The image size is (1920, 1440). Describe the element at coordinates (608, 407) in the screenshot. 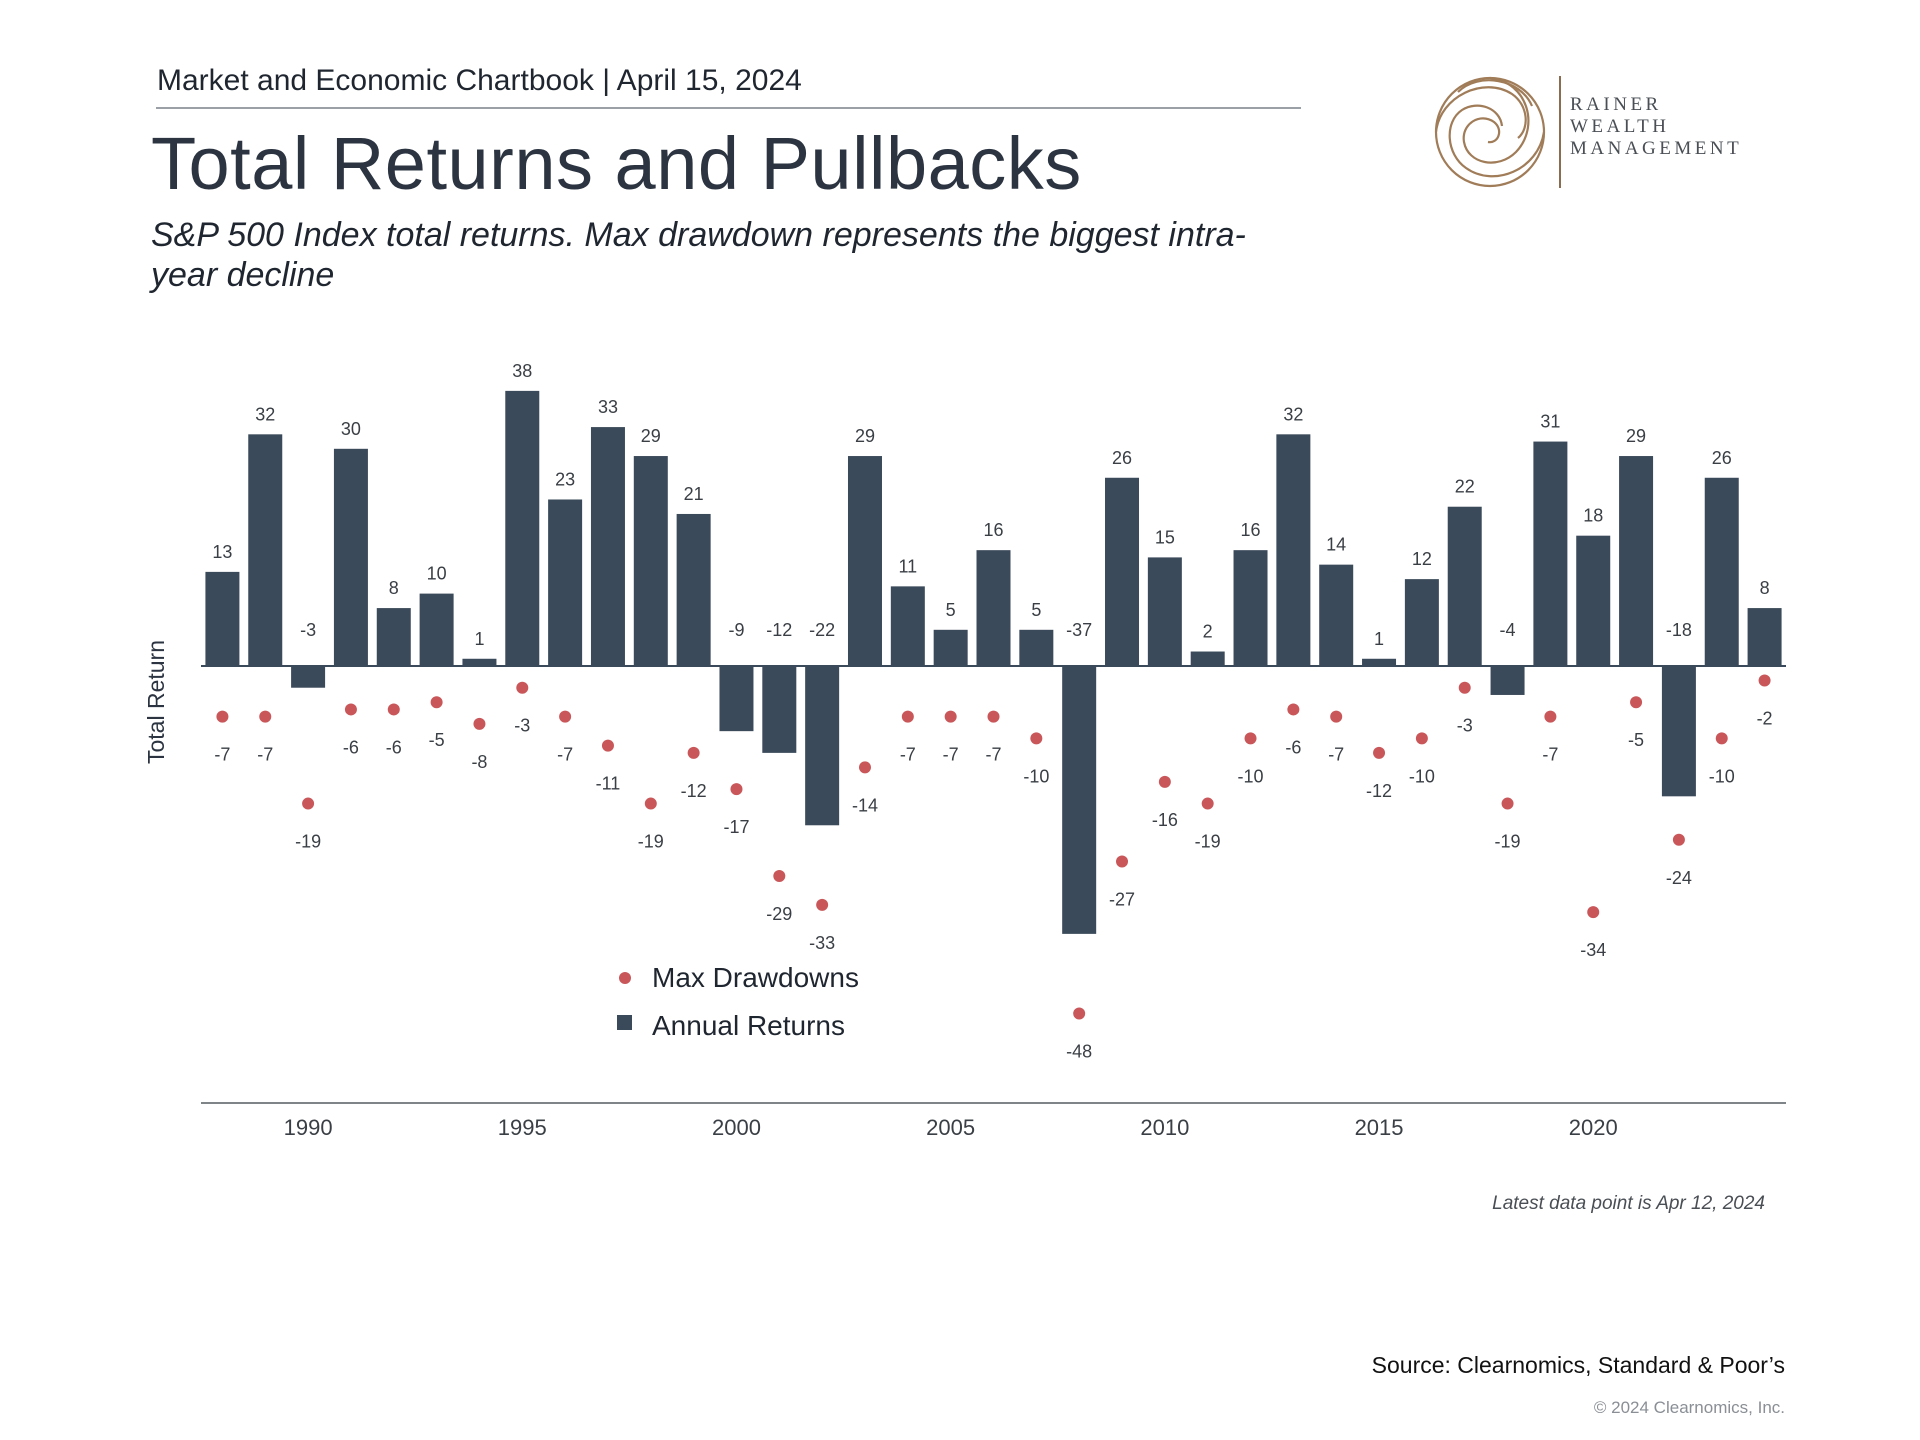

I see `bar-label-1997: 33` at that location.